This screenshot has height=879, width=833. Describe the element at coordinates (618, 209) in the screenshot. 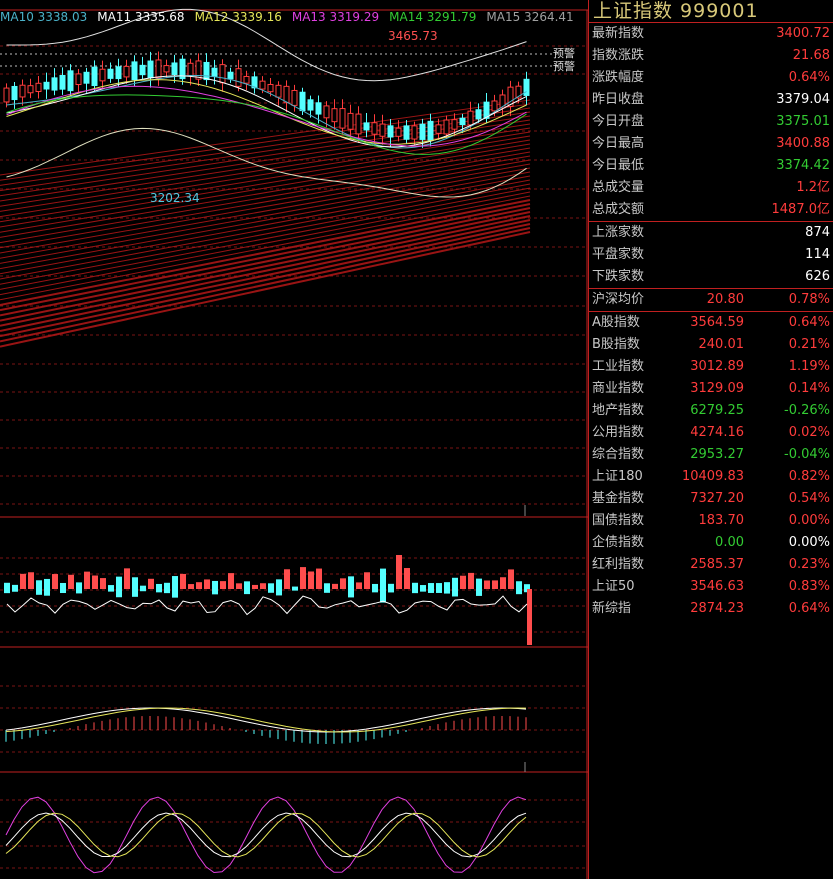

I see `row-label: 总成交额` at that location.